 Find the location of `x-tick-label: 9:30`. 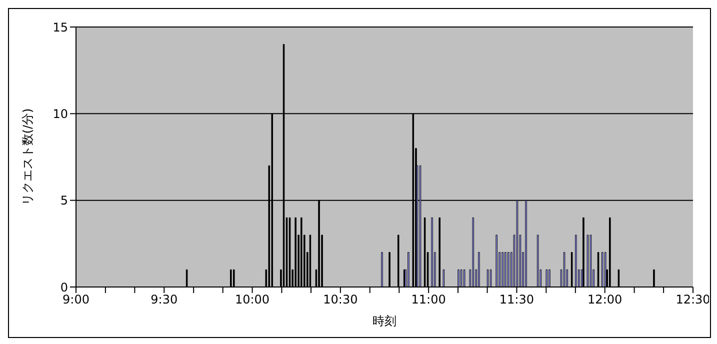

x-tick-label: 9:30 is located at coordinates (164, 299).